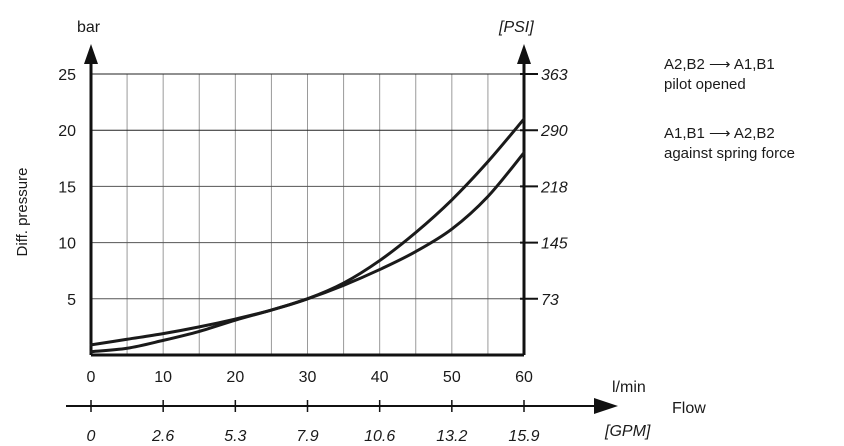 The image size is (844, 446). I want to click on x-tick-label-secondary: 5.3, so click(235, 436).